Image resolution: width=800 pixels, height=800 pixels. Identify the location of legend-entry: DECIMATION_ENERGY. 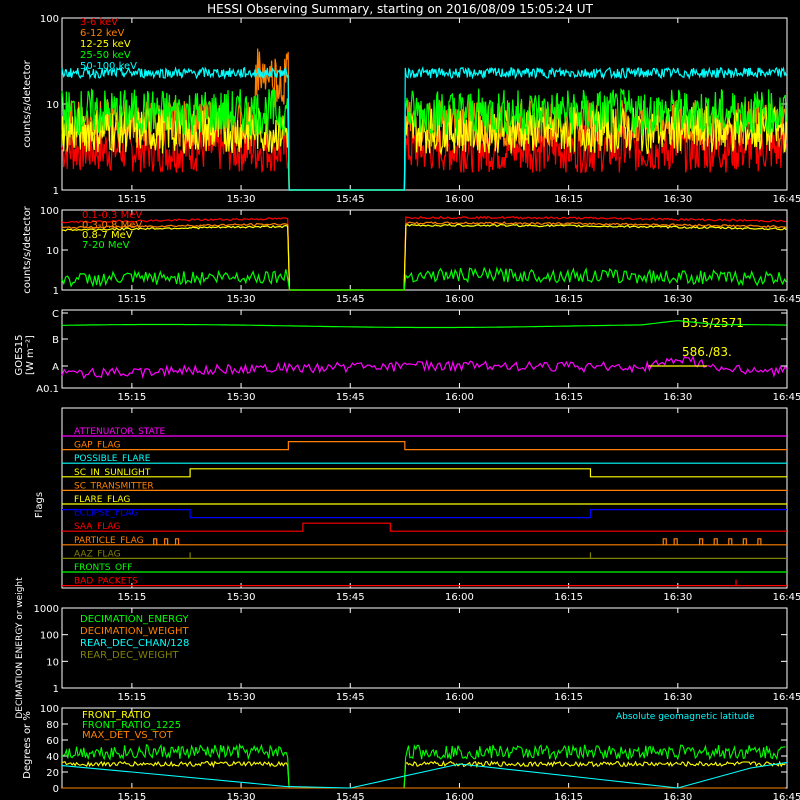
(134, 619).